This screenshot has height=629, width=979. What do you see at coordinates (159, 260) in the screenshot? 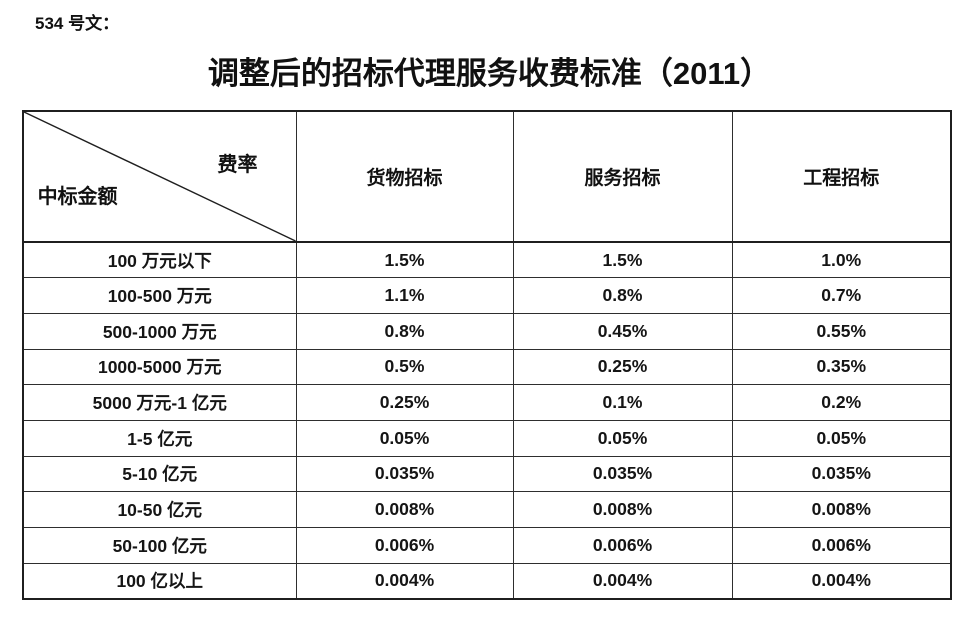
I see `row-label-cell: 100 万元以下` at bounding box center [159, 260].